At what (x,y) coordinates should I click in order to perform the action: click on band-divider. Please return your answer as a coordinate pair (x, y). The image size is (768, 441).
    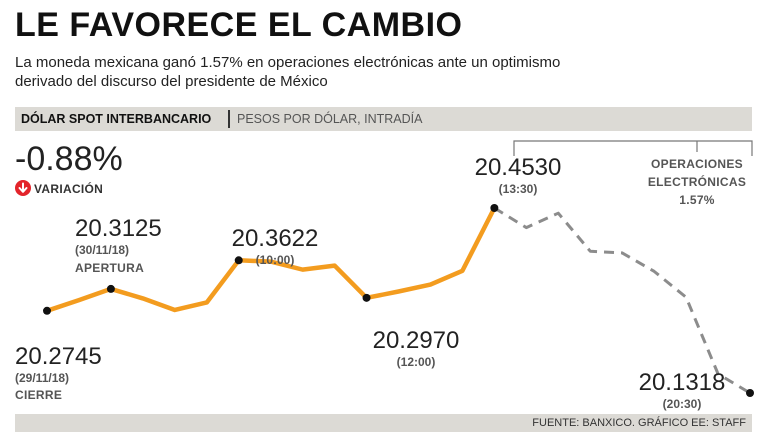
    Looking at the image, I should click on (229, 119).